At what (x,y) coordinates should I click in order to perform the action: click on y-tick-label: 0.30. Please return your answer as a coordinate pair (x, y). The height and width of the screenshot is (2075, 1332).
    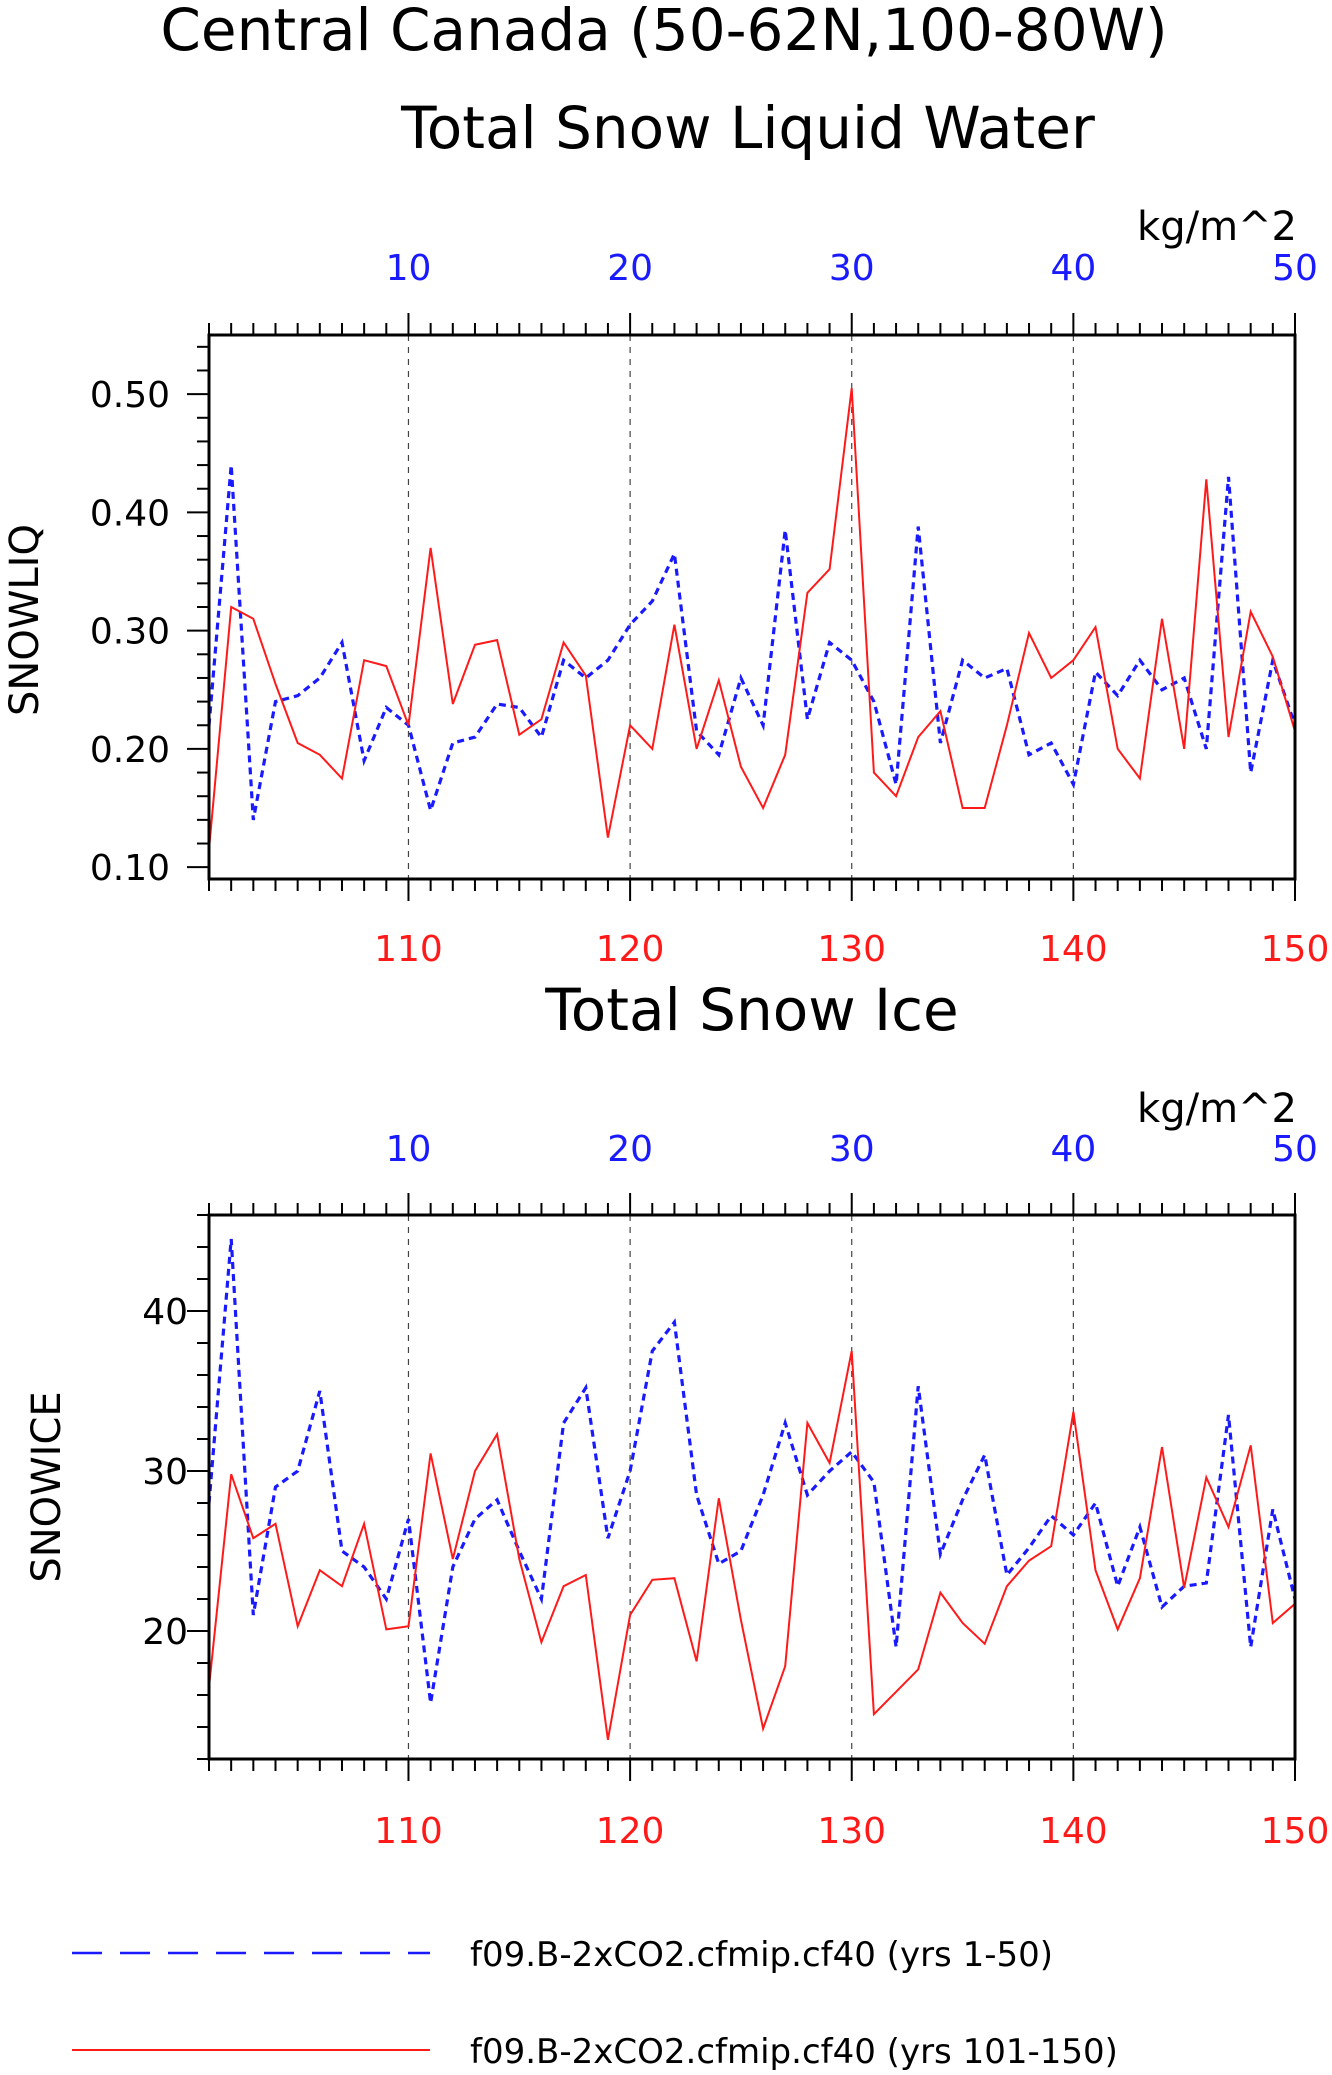
    Looking at the image, I should click on (130, 632).